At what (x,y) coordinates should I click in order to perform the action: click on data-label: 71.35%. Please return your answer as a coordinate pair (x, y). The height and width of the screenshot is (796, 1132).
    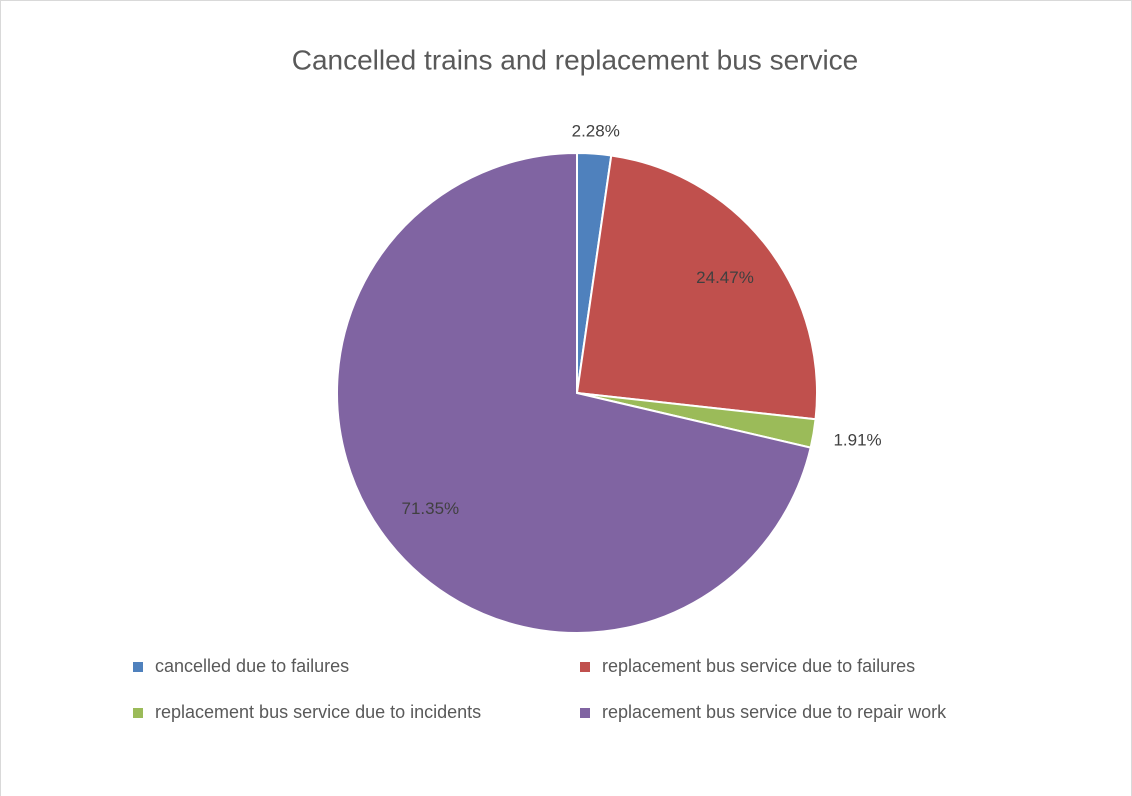
    Looking at the image, I should click on (430, 508).